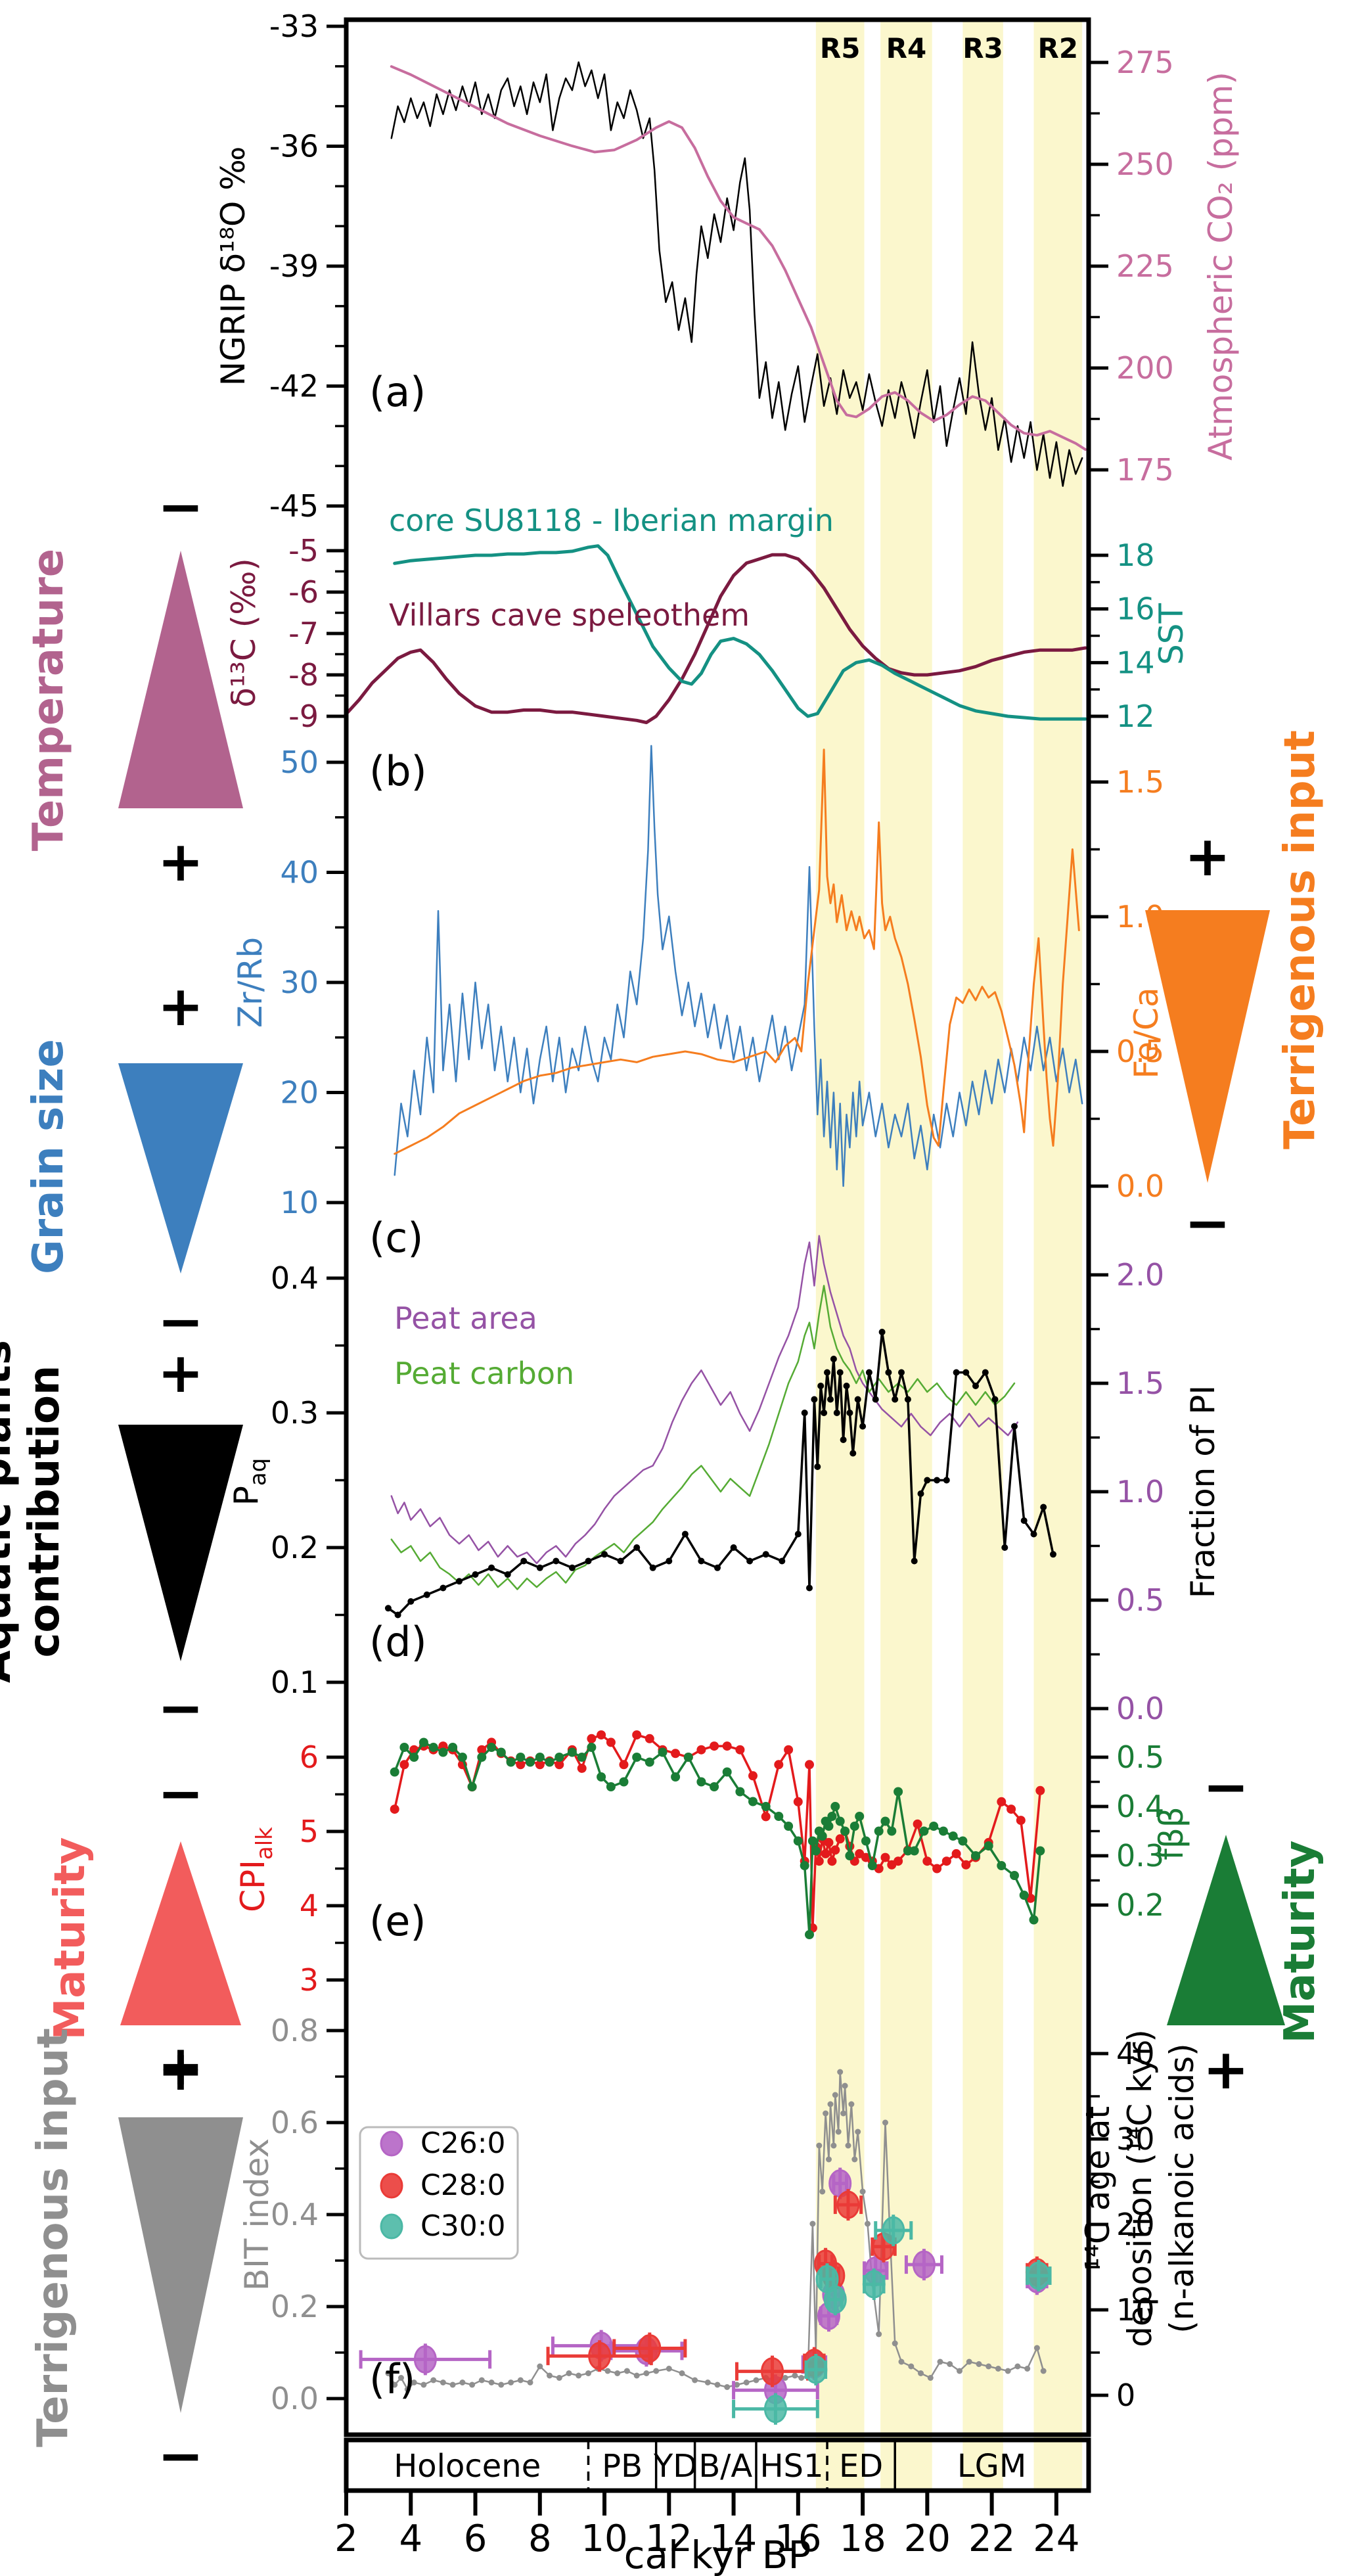 This screenshot has height=2576, width=1358. I want to click on x-tick-label: 6, so click(475, 2539).